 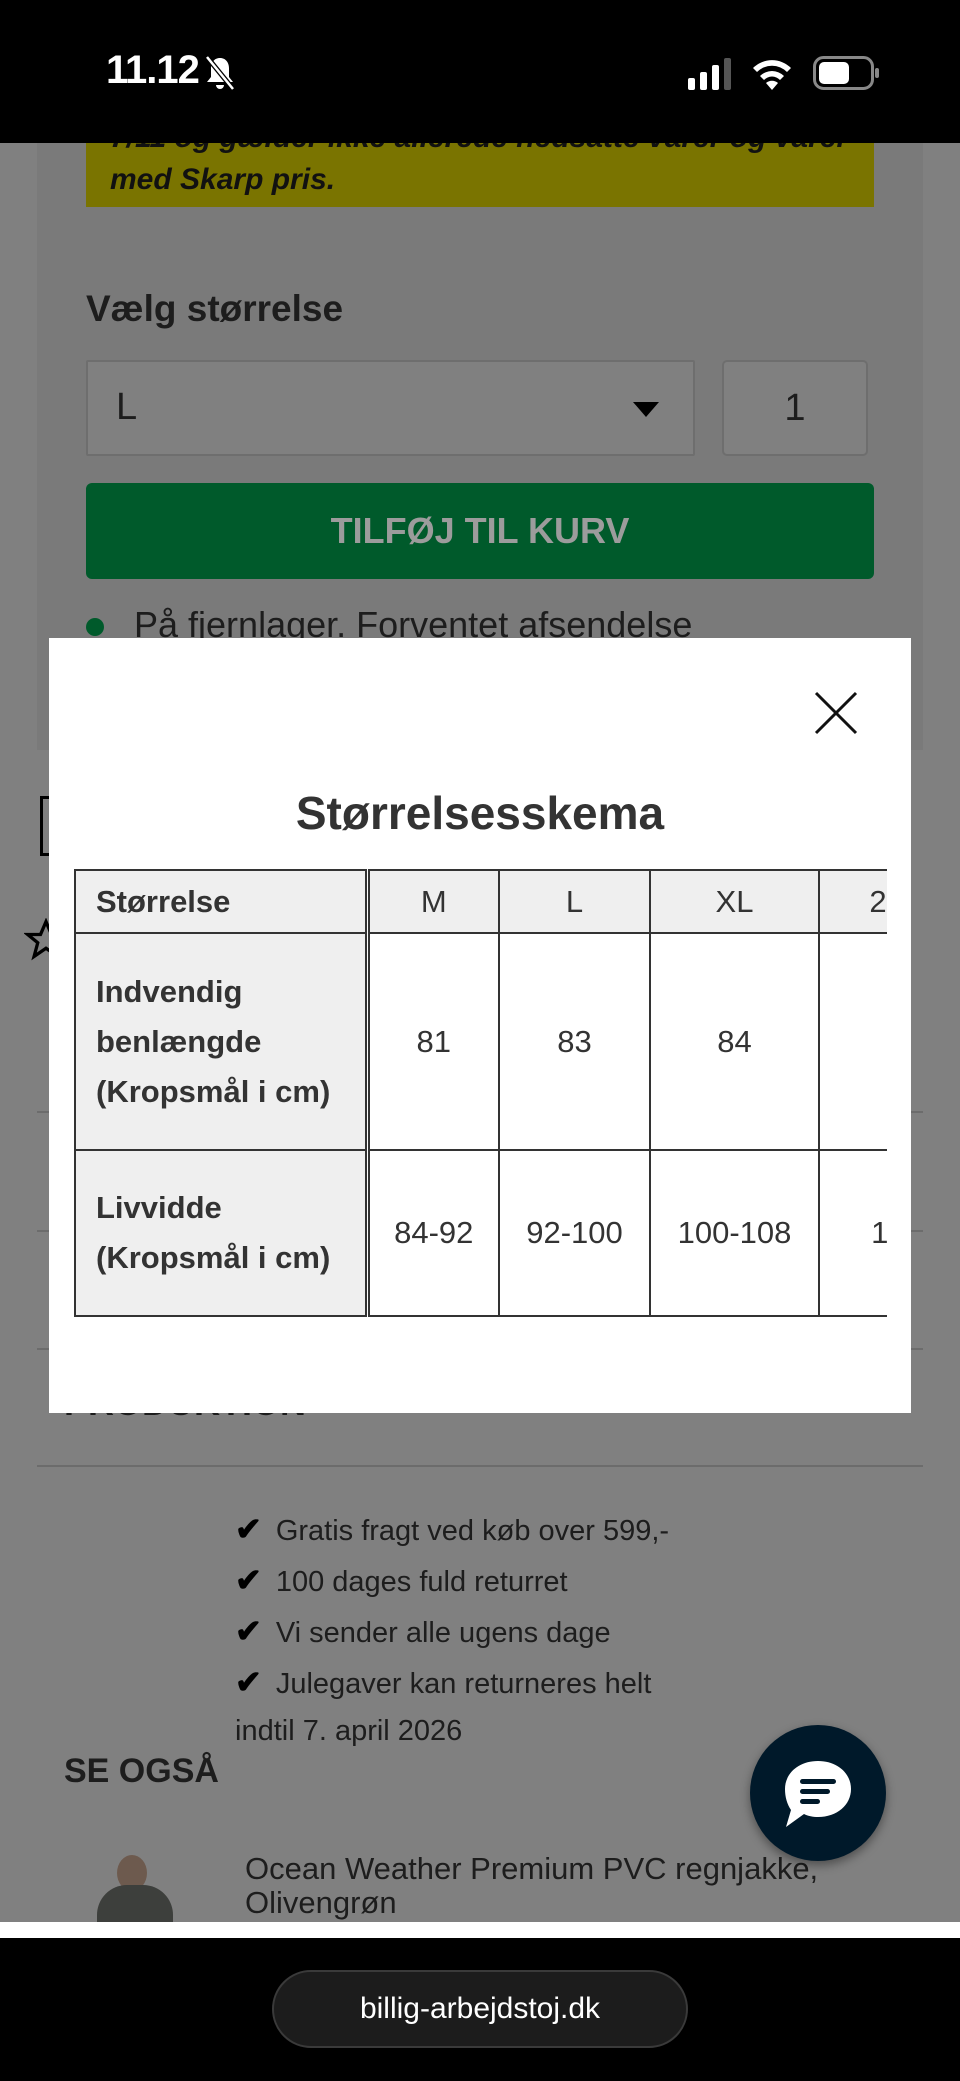 What do you see at coordinates (433, 901) in the screenshot?
I see `header-cell: M` at bounding box center [433, 901].